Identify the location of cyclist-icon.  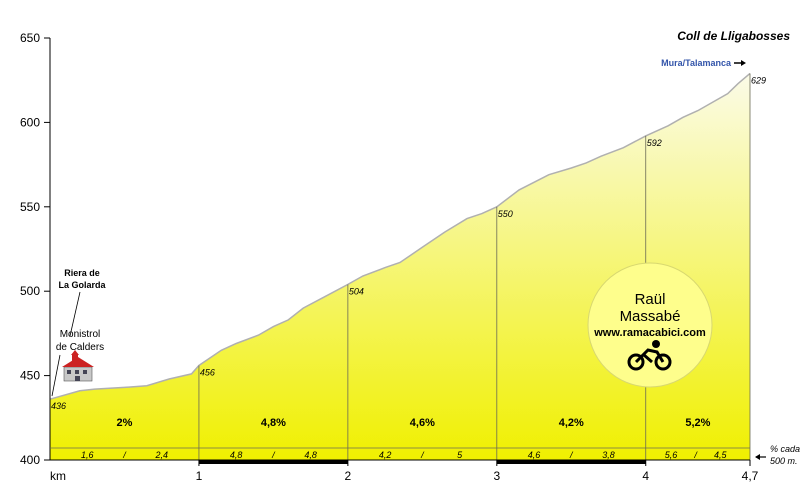
(649, 355).